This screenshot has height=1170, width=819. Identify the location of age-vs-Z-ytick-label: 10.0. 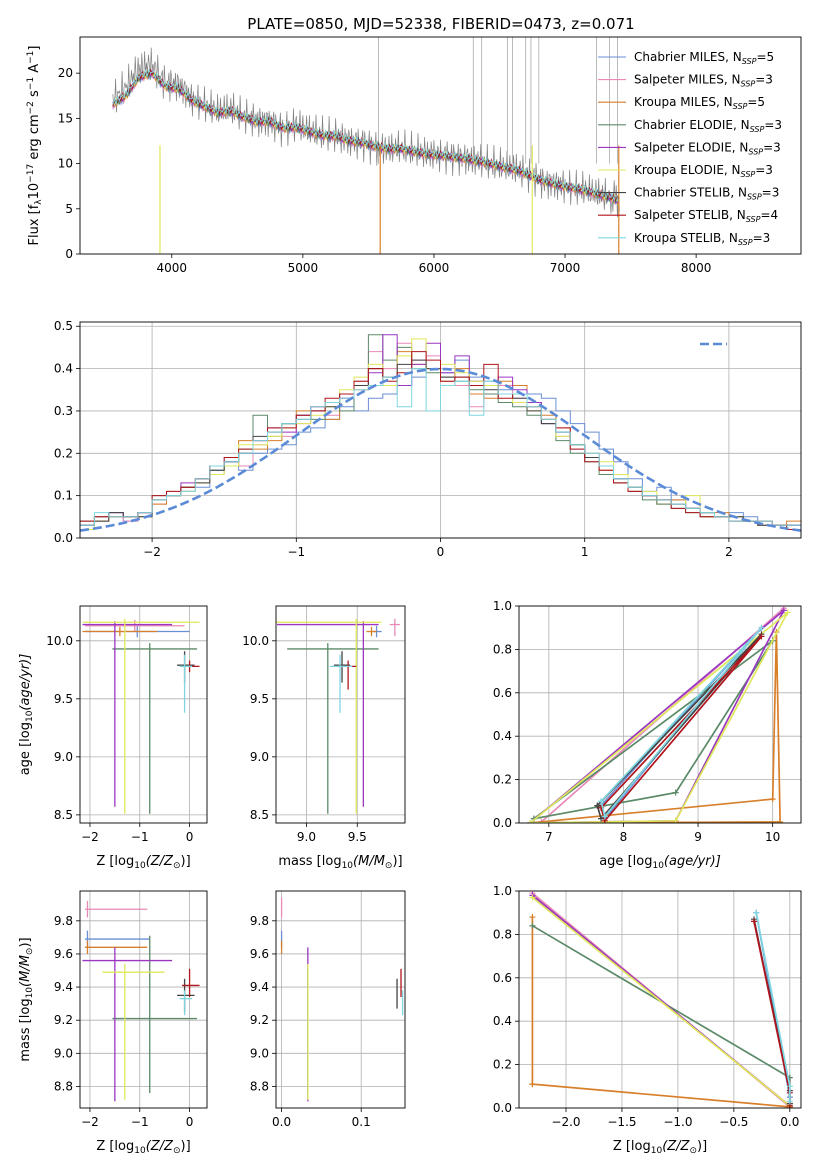
(59, 641).